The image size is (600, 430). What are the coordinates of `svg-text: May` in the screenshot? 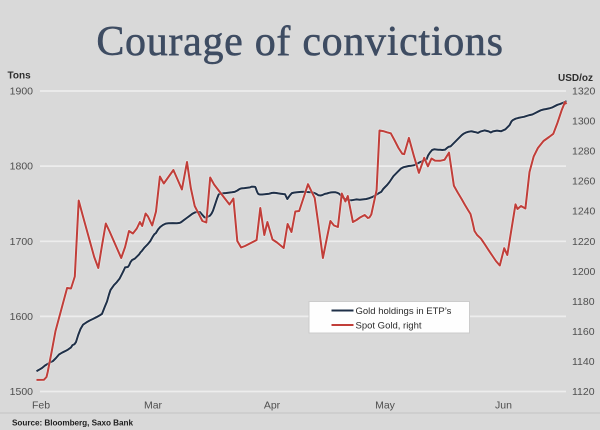 It's located at (385, 406).